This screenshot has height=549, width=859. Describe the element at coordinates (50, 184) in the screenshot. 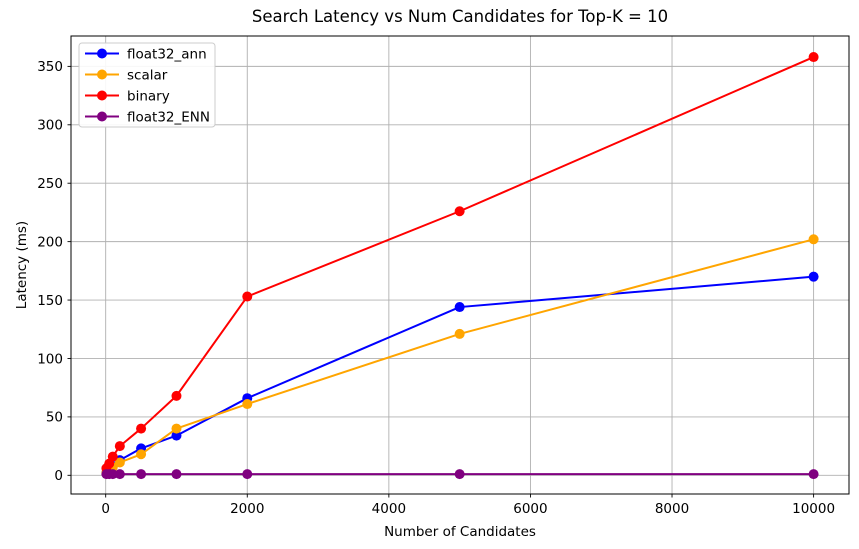

I see `y-tick-label: 250` at that location.